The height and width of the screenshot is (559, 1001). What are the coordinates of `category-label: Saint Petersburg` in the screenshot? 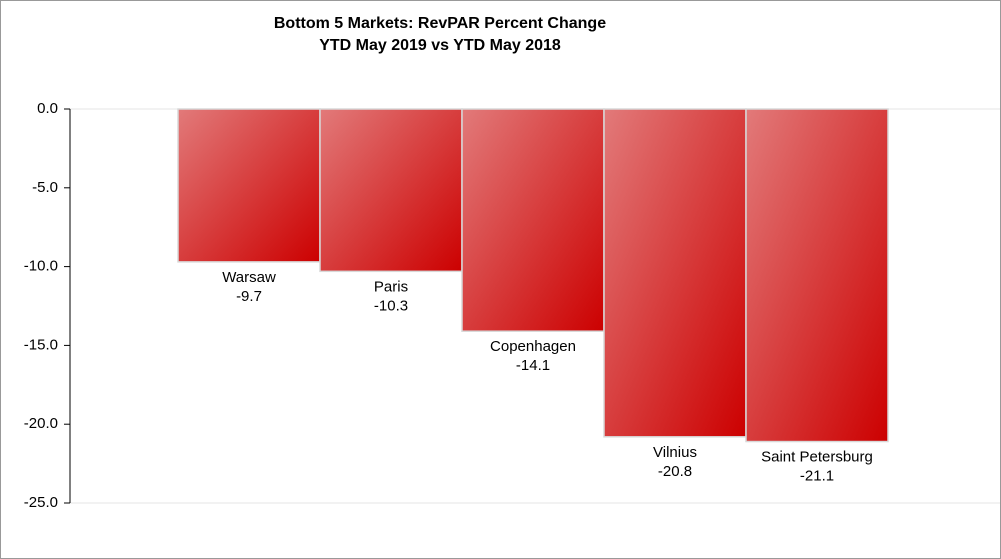 It's located at (817, 457).